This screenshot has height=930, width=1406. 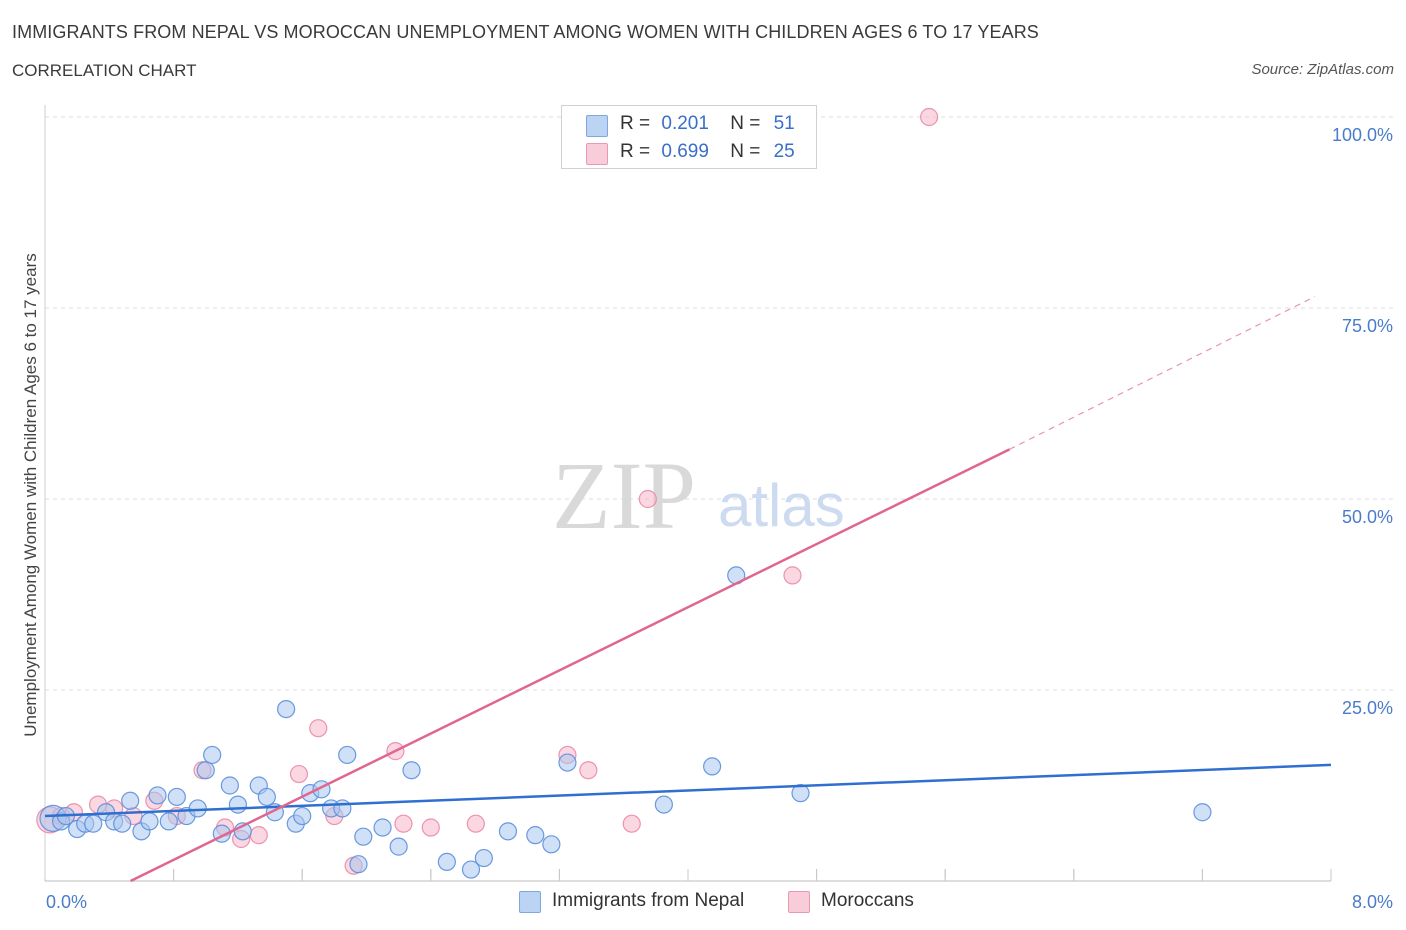 What do you see at coordinates (781, 505) in the screenshot?
I see `watermark-atlas: atlas` at bounding box center [781, 505].